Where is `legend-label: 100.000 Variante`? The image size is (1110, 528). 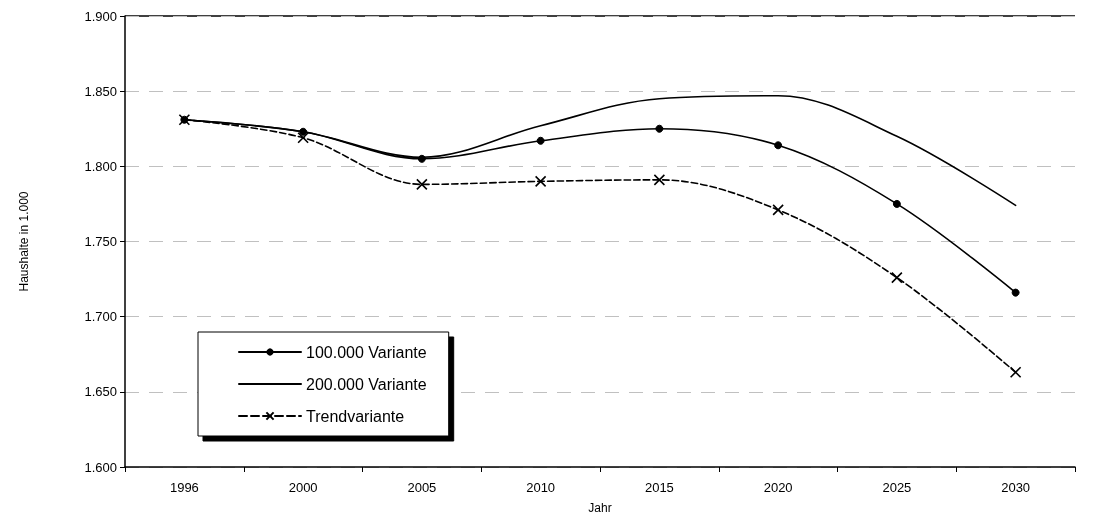 legend-label: 100.000 Variante is located at coordinates (366, 352).